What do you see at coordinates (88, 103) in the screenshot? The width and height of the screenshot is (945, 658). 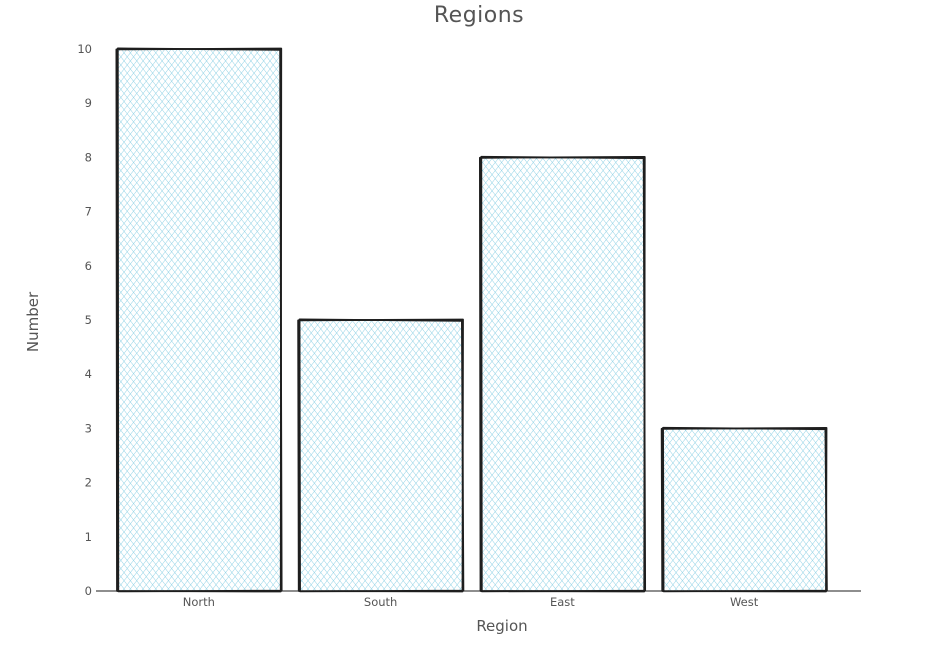 I see `y-tick-label-9: 9` at bounding box center [88, 103].